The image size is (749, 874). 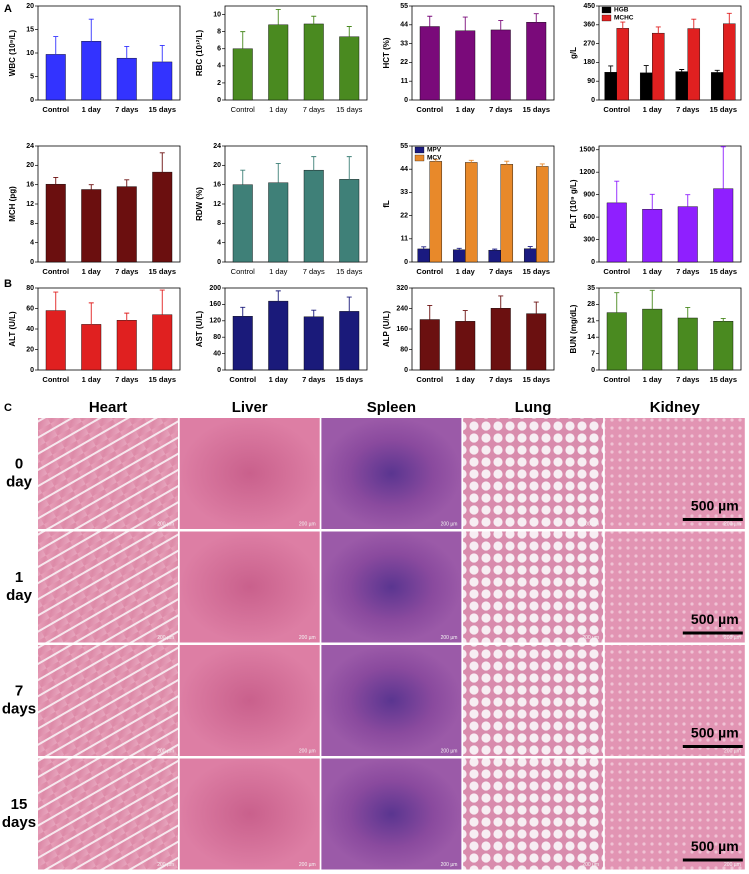 I want to click on y-tick-label: 80, so click(x=217, y=337).